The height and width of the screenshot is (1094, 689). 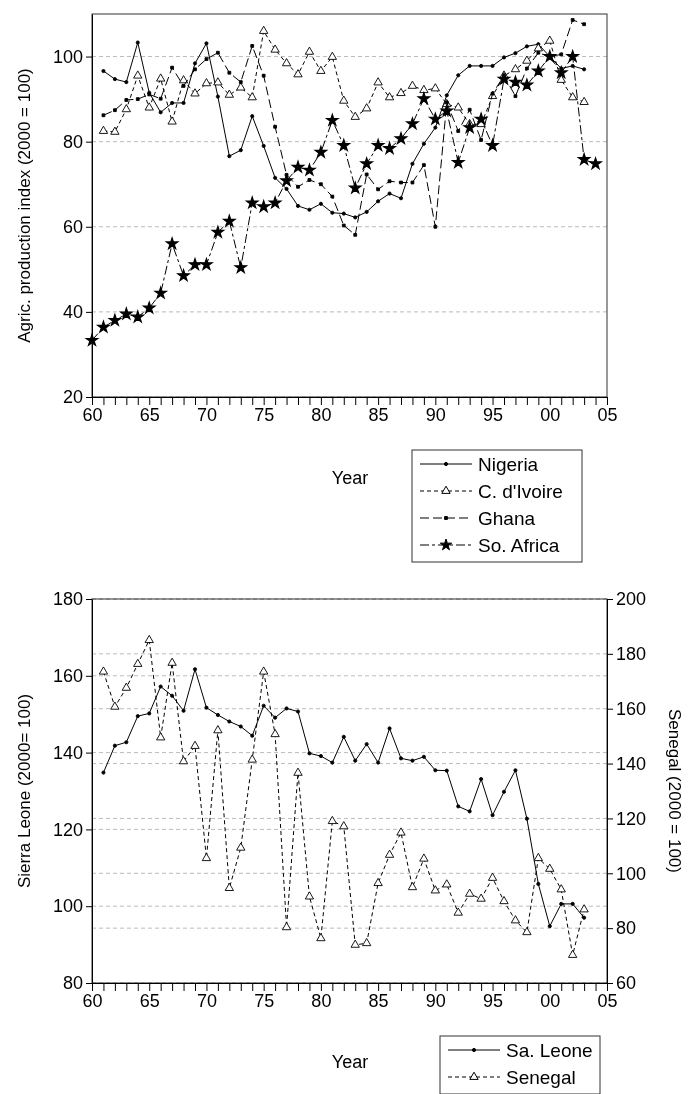 I want to click on legend-label: So. Africa, so click(x=519, y=545).